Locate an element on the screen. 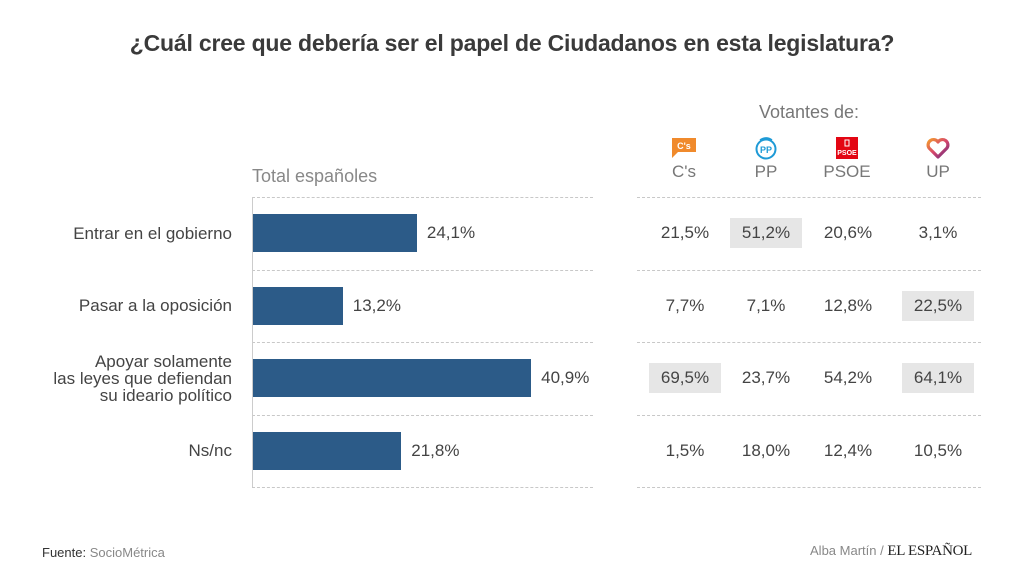 The width and height of the screenshot is (1024, 576). column-header-pp: PP PP is located at coordinates (766, 159).